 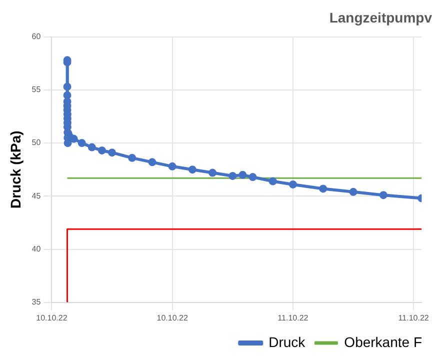 What do you see at coordinates (37, 37) in the screenshot?
I see `y-tick-label: 60` at bounding box center [37, 37].